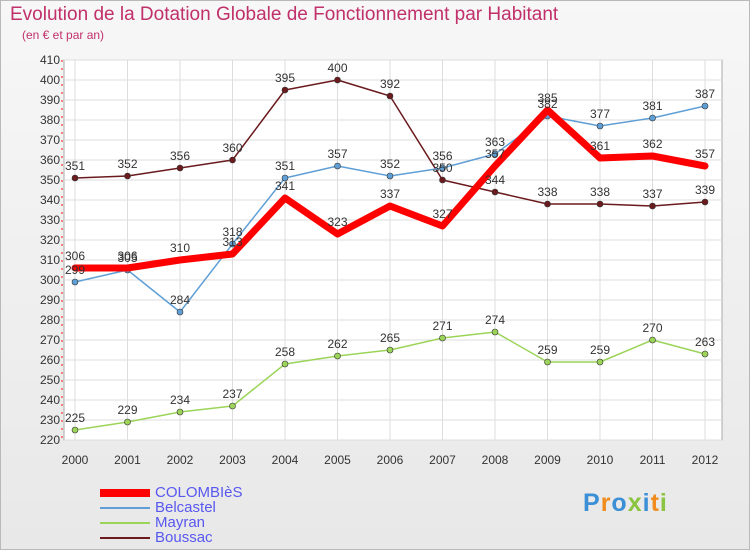 This screenshot has width=750, height=550. Describe the element at coordinates (50, 360) in the screenshot. I see `y-tick-label: 260` at that location.